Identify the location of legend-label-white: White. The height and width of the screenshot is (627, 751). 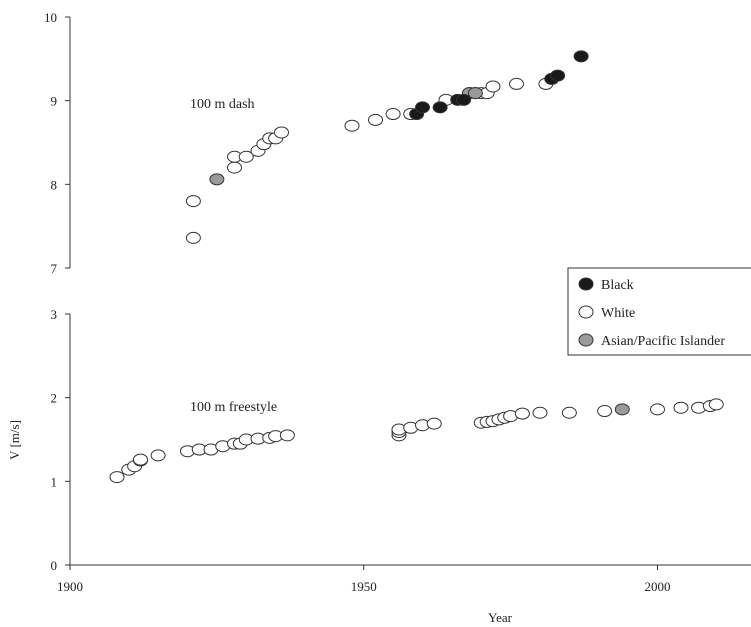
(618, 313).